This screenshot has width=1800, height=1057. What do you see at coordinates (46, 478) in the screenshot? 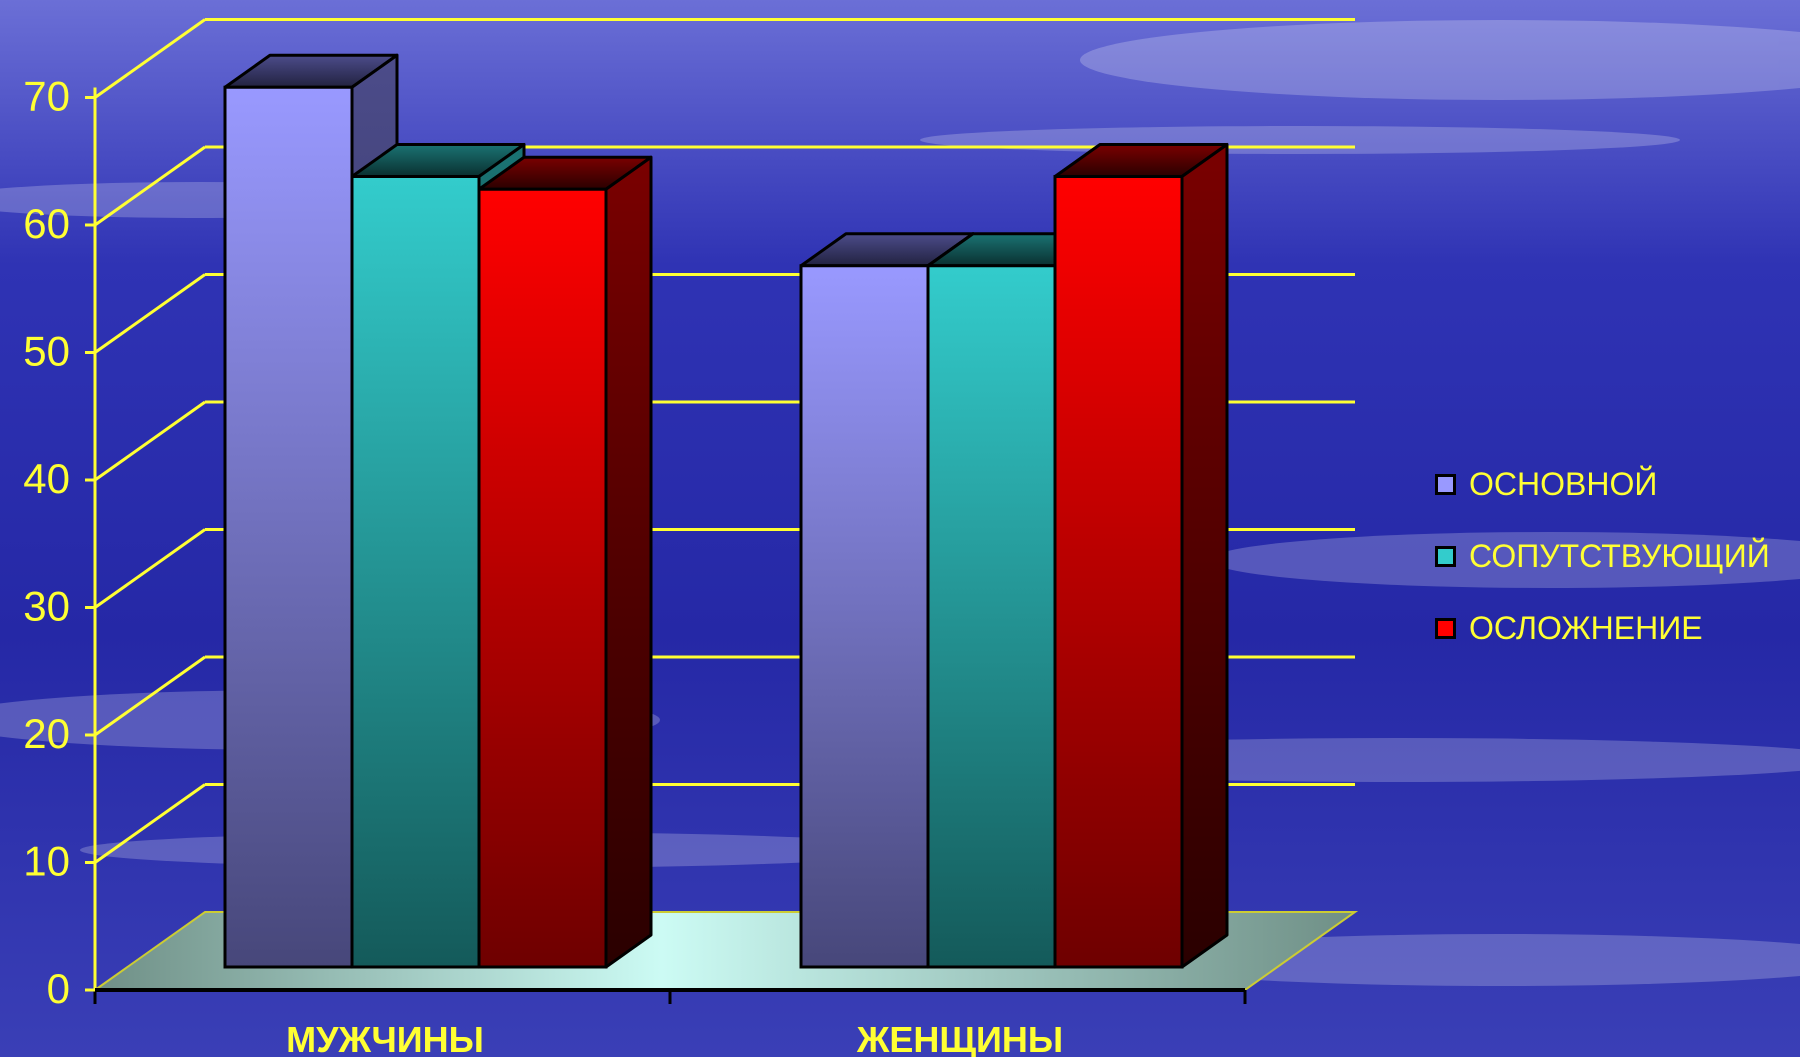
I see `y-tick-label: 40` at bounding box center [46, 478].